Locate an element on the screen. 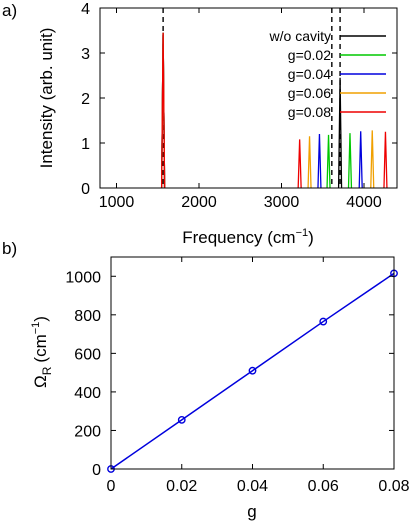 This screenshot has height=525, width=415. panel-b-label: b) is located at coordinates (9, 248).